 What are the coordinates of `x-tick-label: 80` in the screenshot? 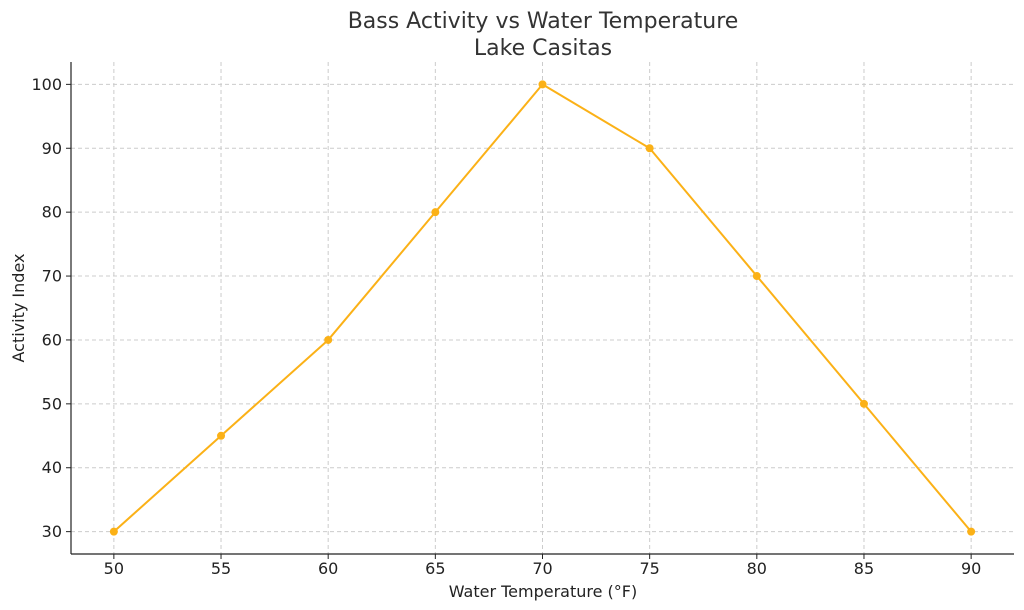 It's located at (757, 568).